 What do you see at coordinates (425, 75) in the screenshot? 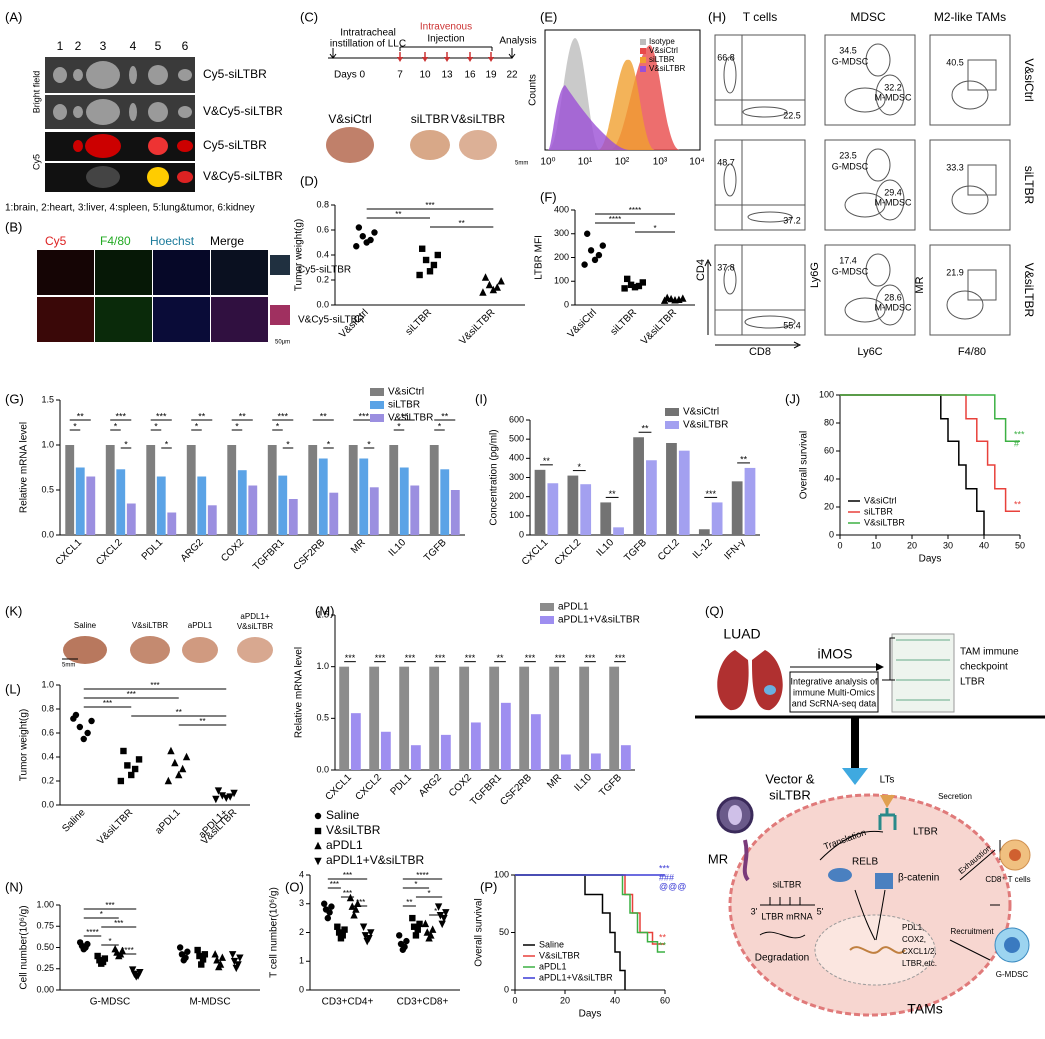
I see `label: 10` at bounding box center [425, 75].